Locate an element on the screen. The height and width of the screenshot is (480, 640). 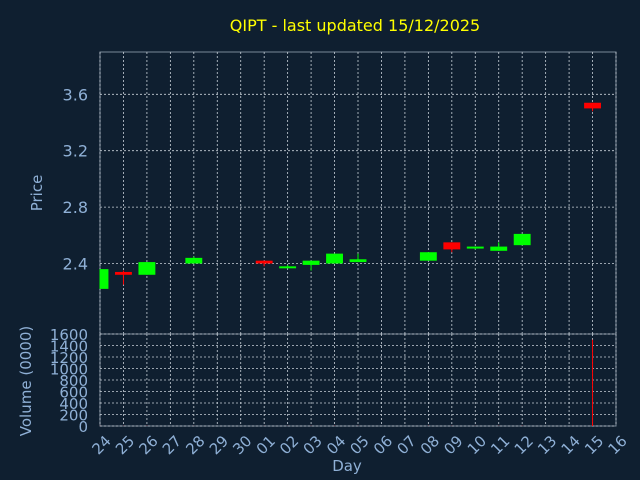
volume-y-tick-label: 1400 is located at coordinates (69, 347).